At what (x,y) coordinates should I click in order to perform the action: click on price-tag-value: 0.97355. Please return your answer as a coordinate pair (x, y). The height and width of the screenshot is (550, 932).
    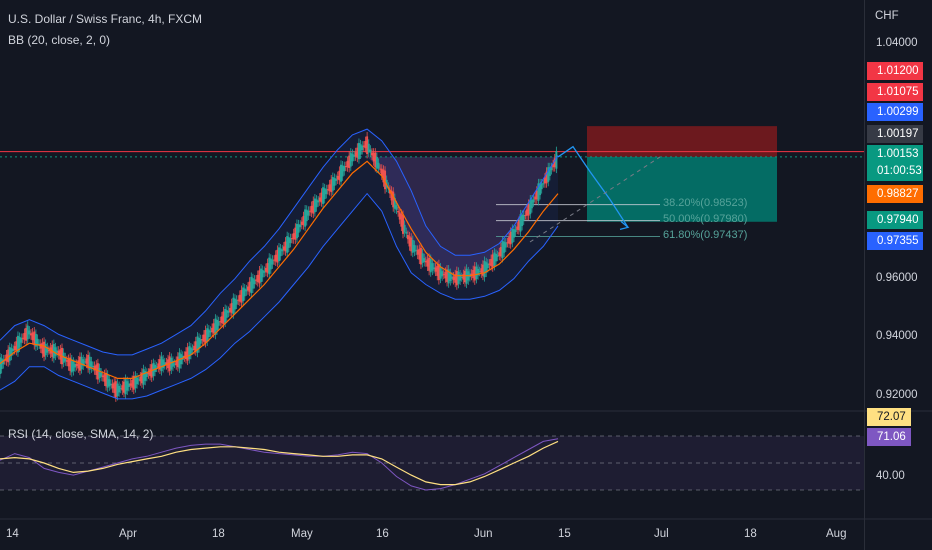
    Looking at the image, I should click on (898, 241).